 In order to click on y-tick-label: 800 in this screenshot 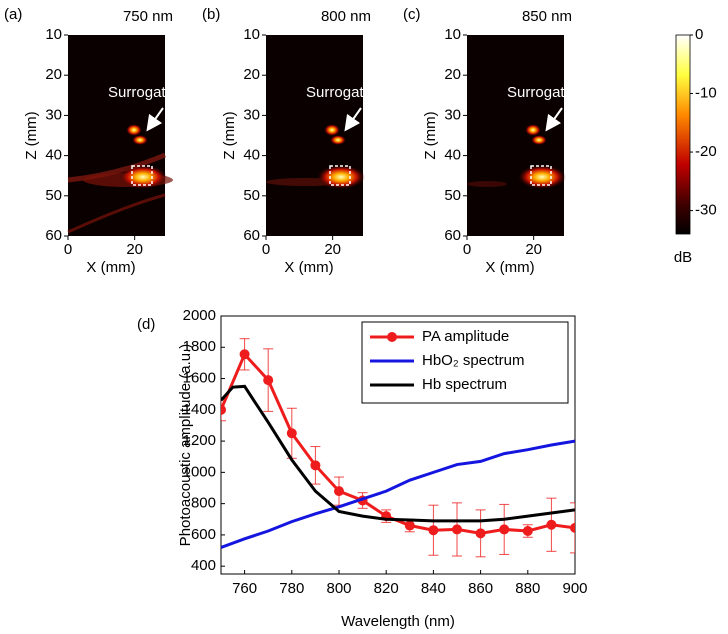, I will do `click(203, 503)`.